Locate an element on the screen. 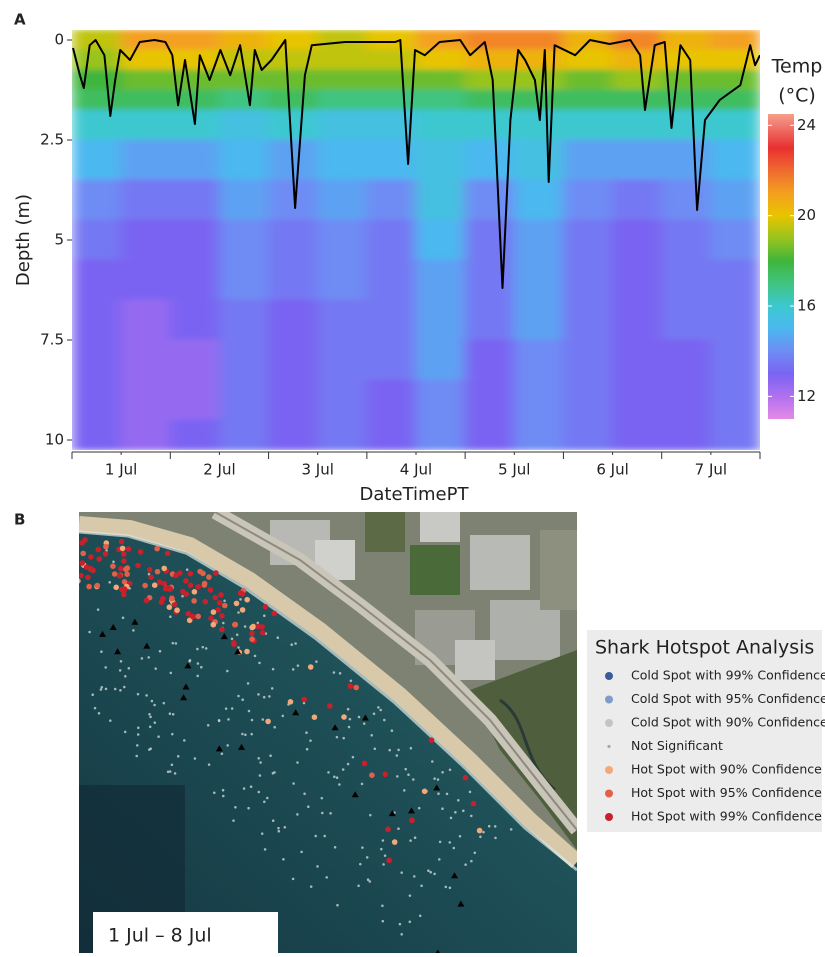 This screenshot has width=825, height=957. legend-label: Hot Spot with 99% Confidence is located at coordinates (726, 816).